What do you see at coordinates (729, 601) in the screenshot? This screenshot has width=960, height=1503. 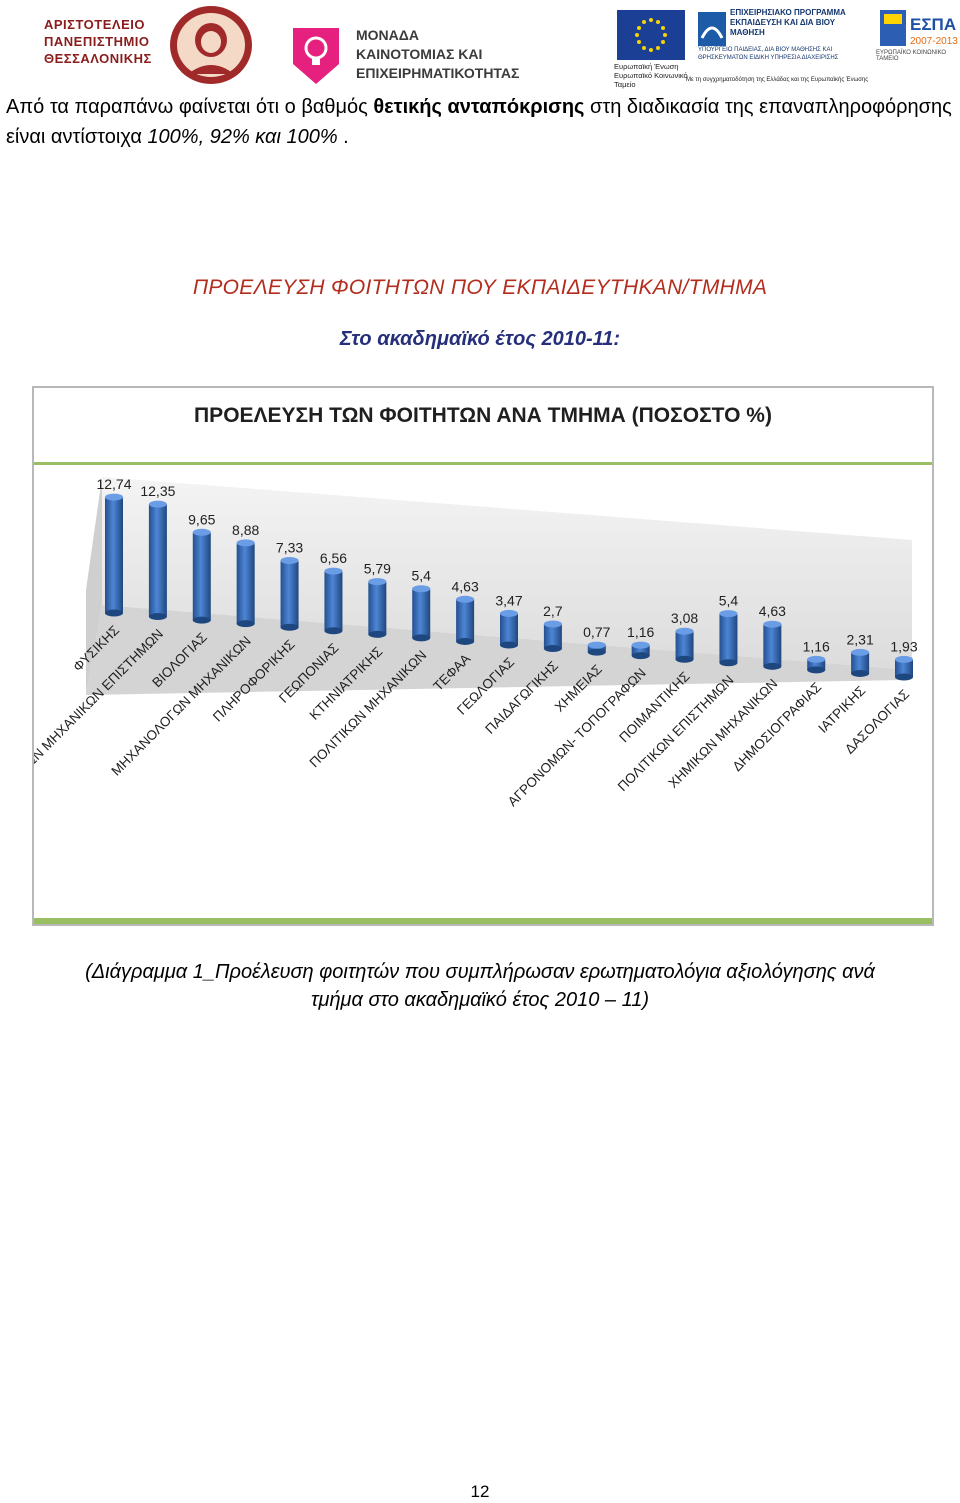 I see `value-label: 5,4` at bounding box center [729, 601].